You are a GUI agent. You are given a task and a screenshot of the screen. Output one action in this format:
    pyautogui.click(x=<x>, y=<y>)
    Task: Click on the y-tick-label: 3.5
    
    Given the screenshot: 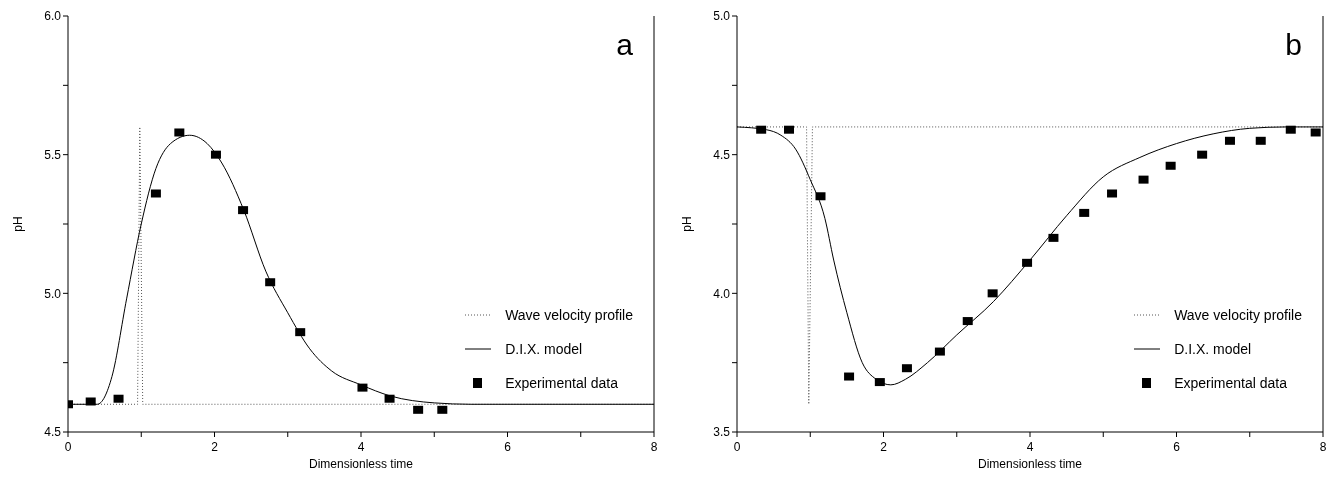 What is the action you would take?
    pyautogui.click(x=722, y=432)
    